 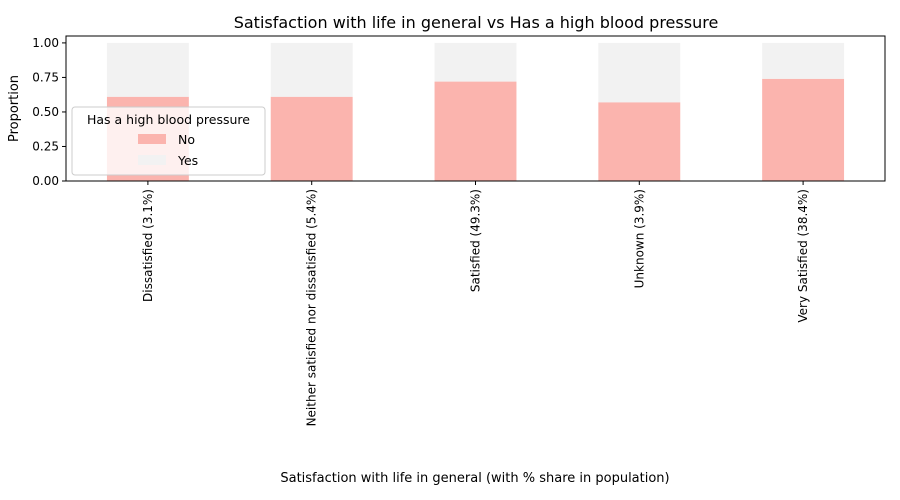 What do you see at coordinates (148, 245) in the screenshot?
I see `x-tick-label: Dissatisfied (3.1%)` at bounding box center [148, 245].